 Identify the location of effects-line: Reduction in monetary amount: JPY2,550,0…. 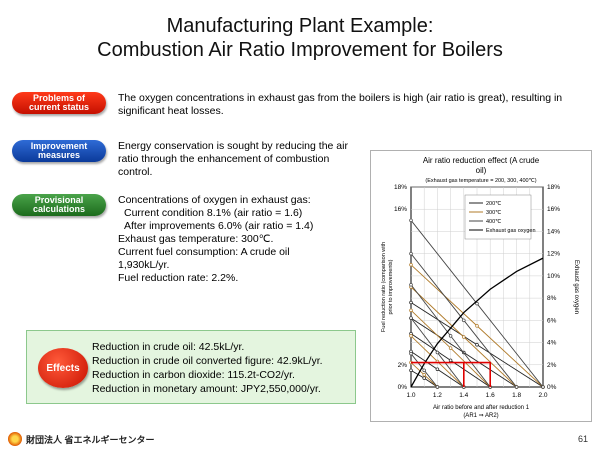
(206, 389).